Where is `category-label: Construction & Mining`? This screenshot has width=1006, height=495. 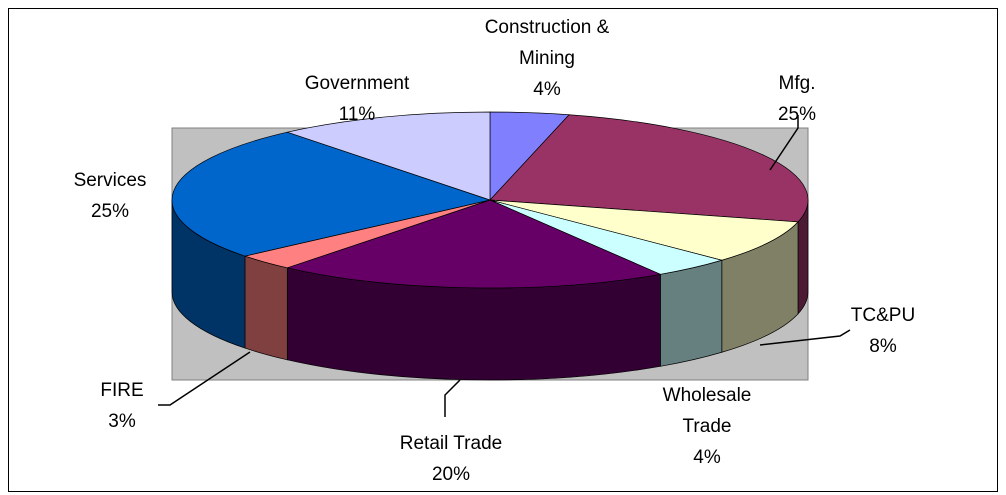
category-label: Construction & Mining is located at coordinates (547, 43).